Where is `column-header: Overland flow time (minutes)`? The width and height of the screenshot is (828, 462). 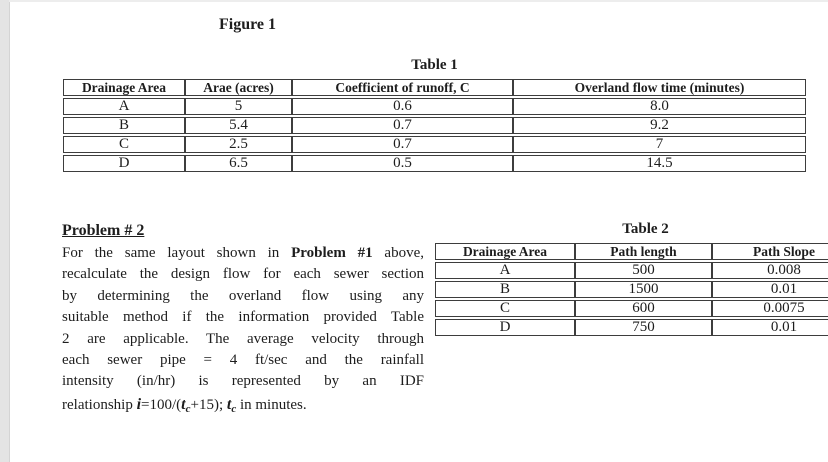
column-header: Overland flow time (minutes) is located at coordinates (659, 87).